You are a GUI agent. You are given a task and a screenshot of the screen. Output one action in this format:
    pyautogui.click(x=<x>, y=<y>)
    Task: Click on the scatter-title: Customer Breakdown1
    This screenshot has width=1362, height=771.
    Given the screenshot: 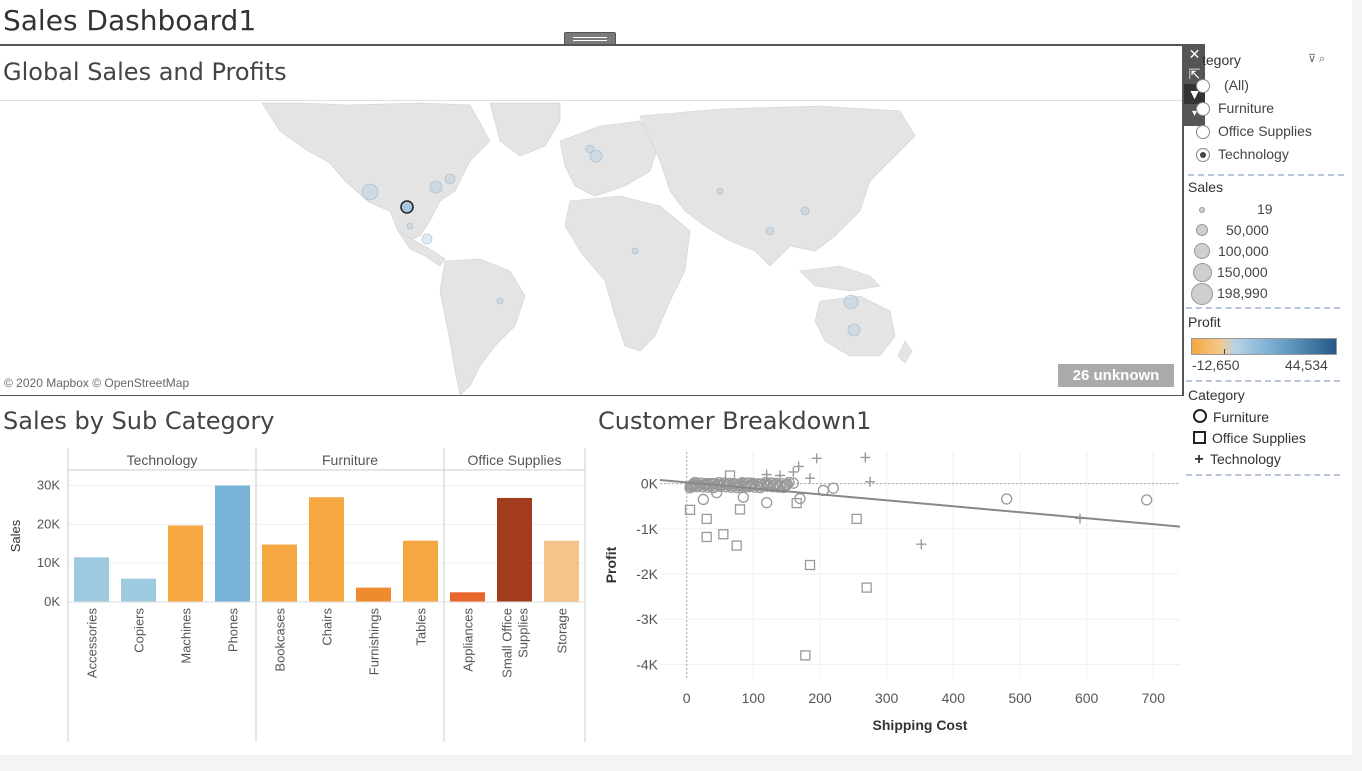 What is the action you would take?
    pyautogui.click(x=735, y=421)
    